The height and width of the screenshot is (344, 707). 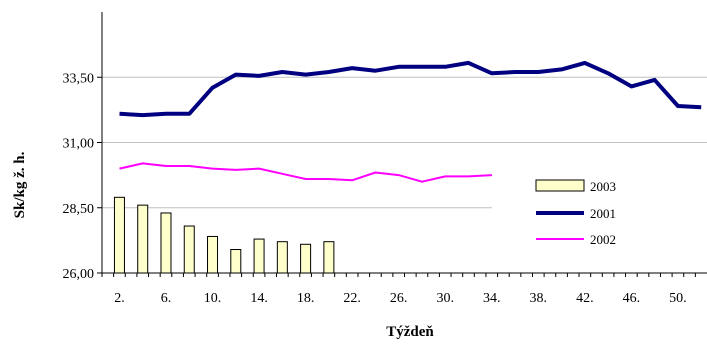 I want to click on y-tick-label-0: 26,00, so click(x=79, y=274).